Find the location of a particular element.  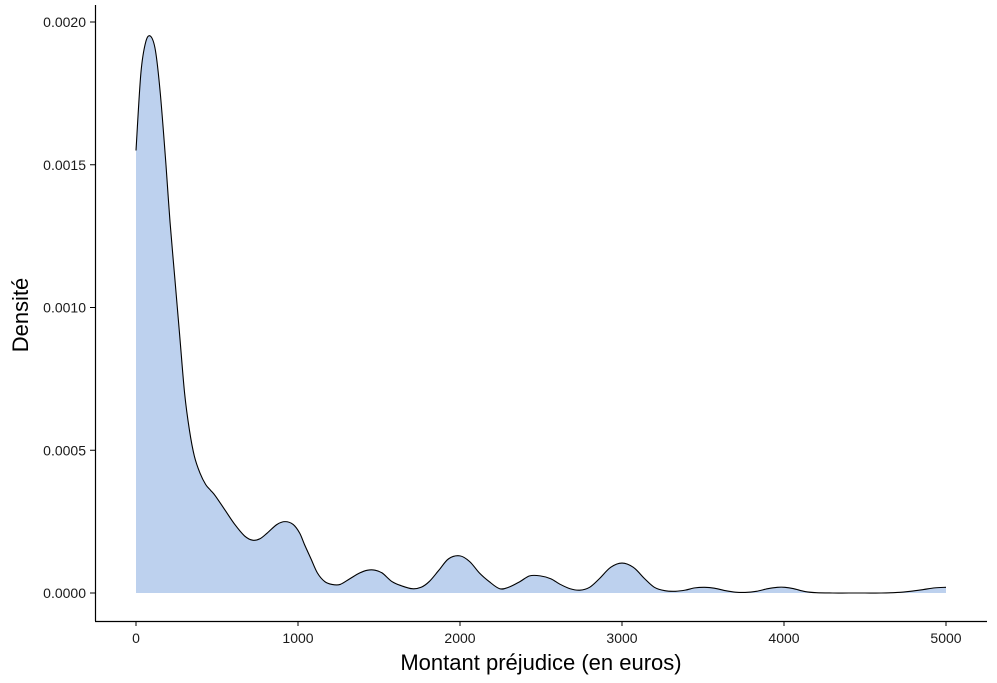

x-axis-title: Montant préjudice (en euros) is located at coordinates (540, 662).